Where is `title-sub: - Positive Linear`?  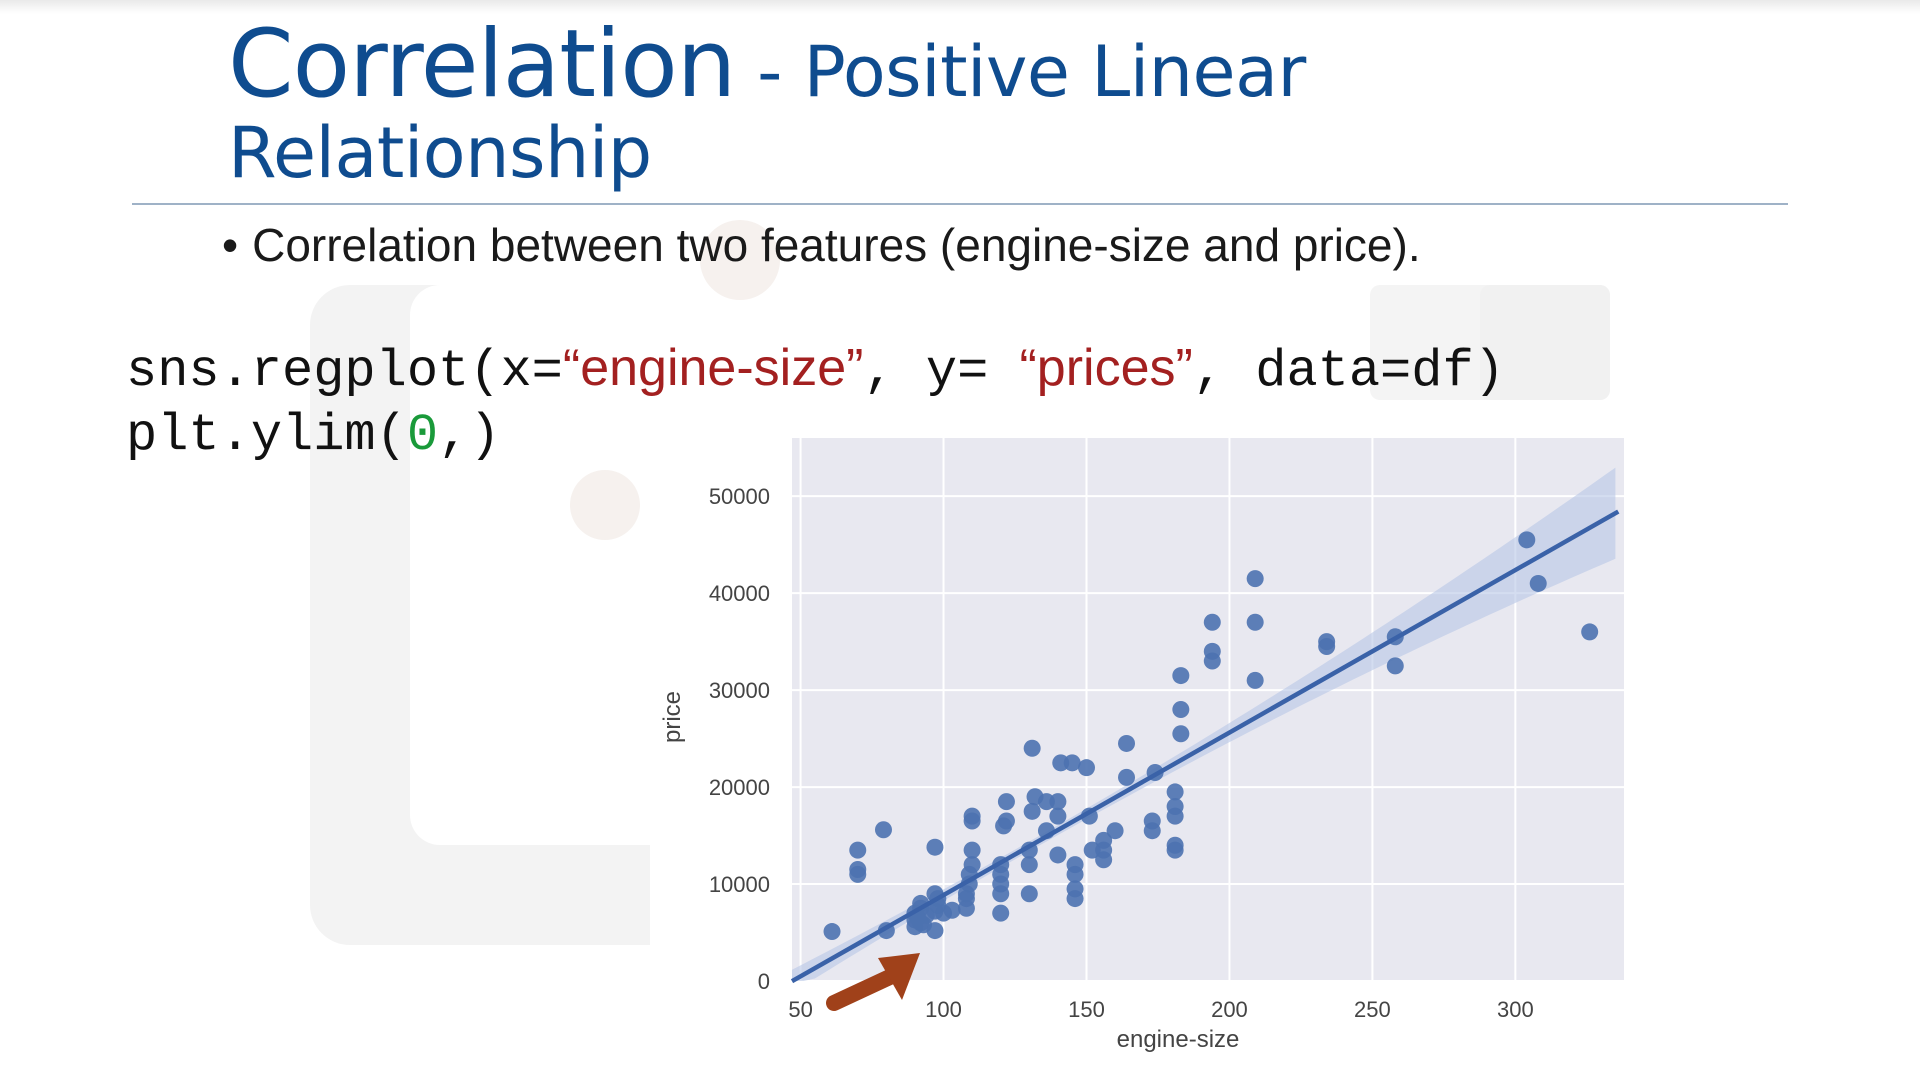 title-sub: - Positive Linear is located at coordinates (1020, 72).